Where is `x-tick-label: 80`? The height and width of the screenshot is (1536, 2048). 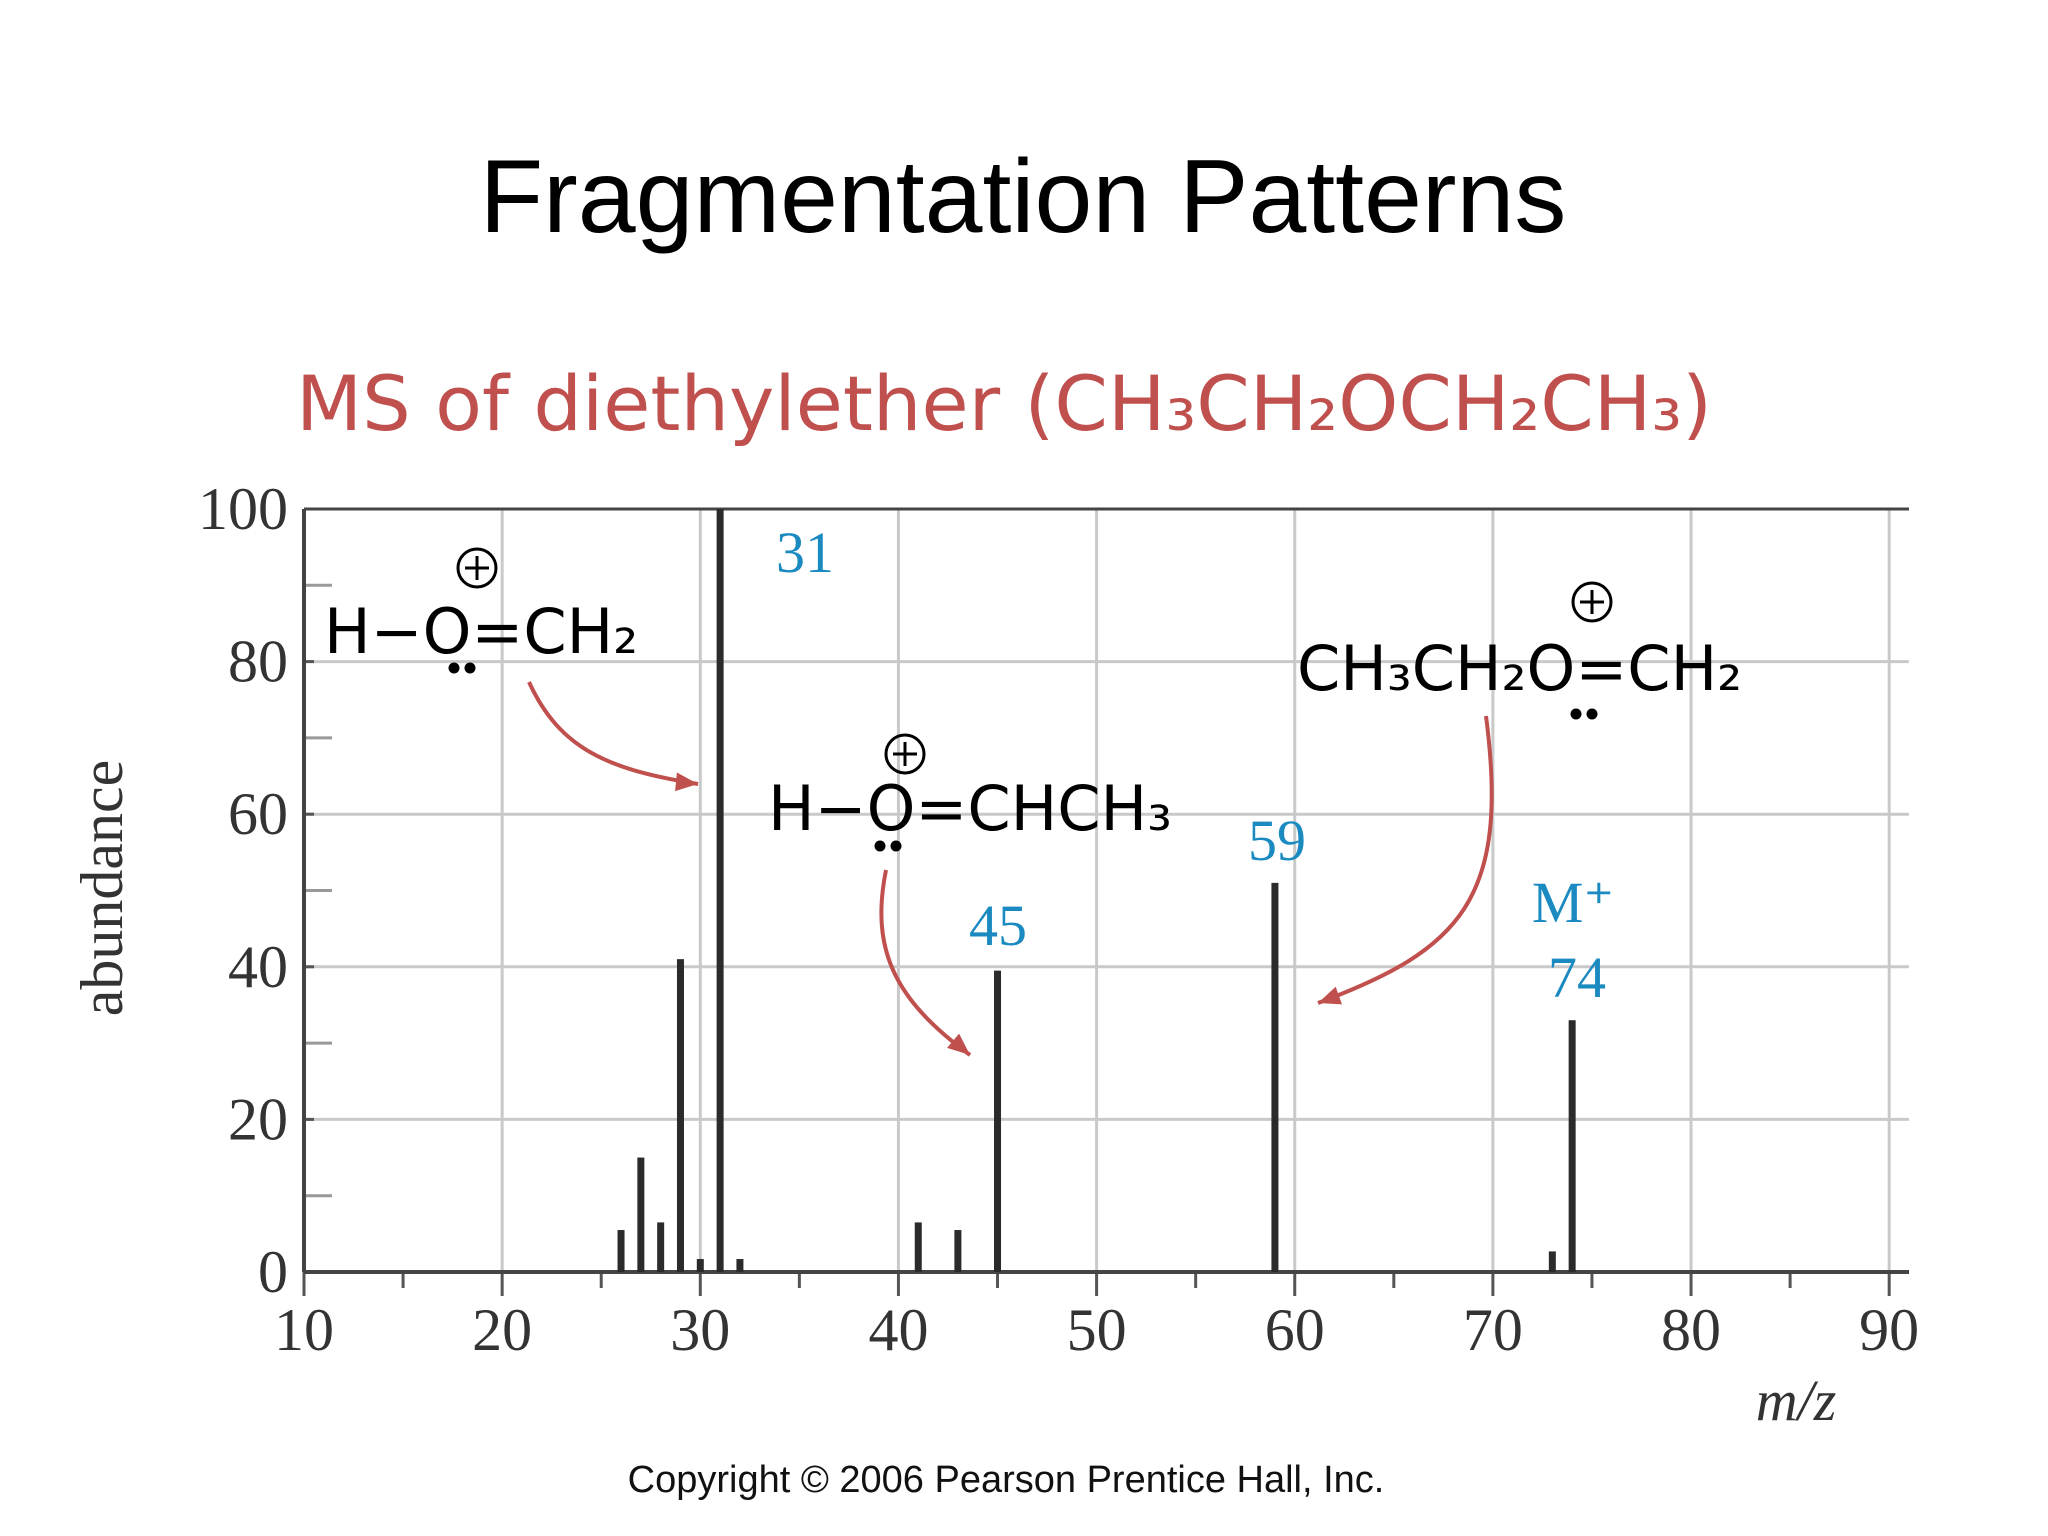 x-tick-label: 80 is located at coordinates (1691, 1330).